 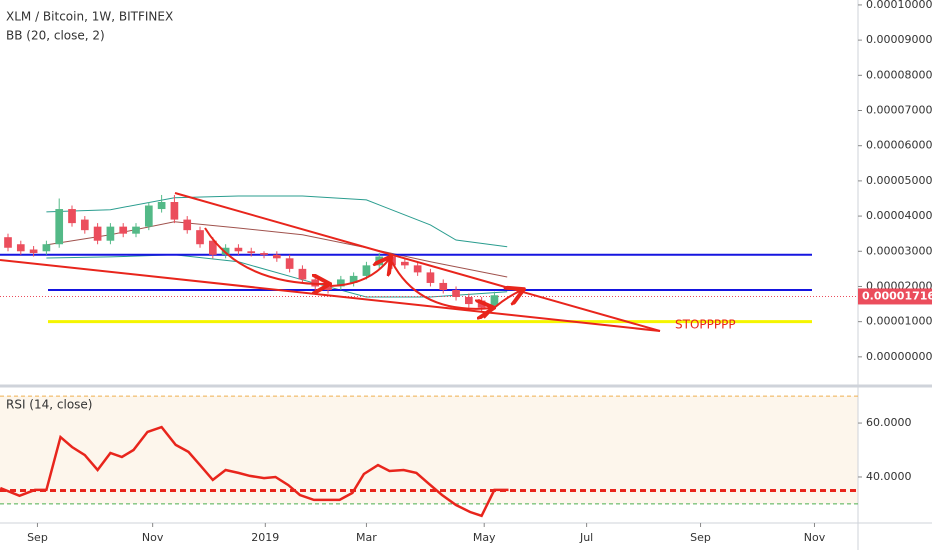 I want to click on last-price-label: 0.00001716, so click(x=897, y=295).